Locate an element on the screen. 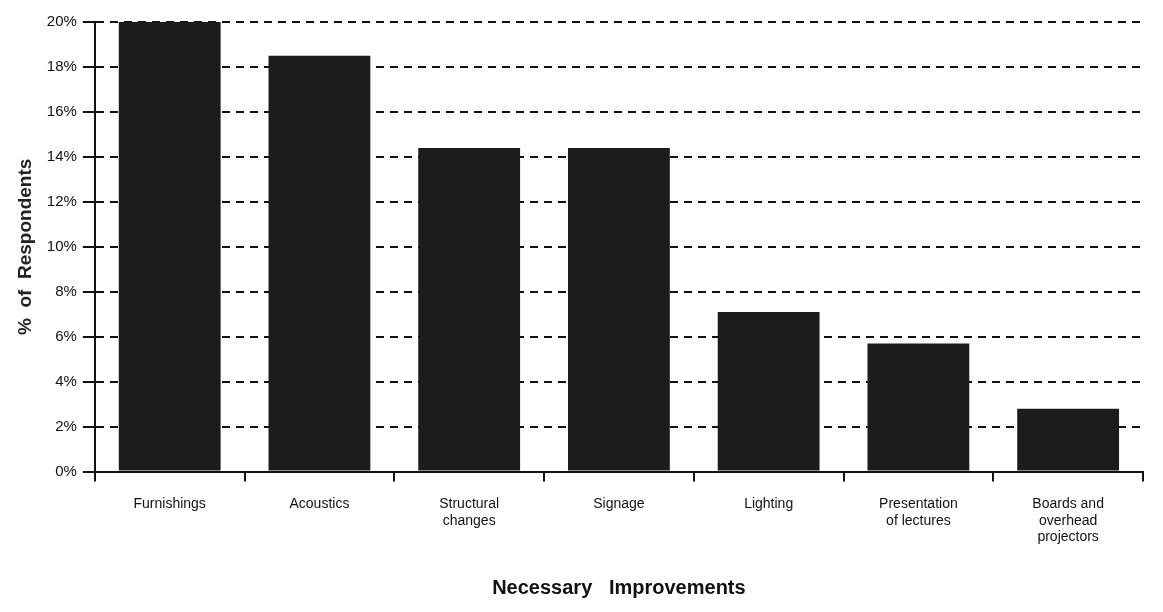 This screenshot has height=612, width=1163. x-tick-label: Furnishings is located at coordinates (169, 502).